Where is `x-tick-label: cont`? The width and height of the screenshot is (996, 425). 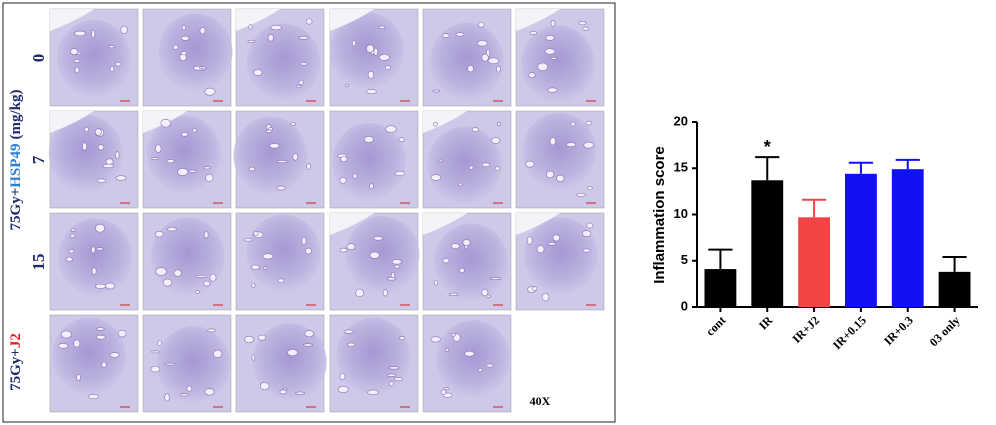
x-tick-label: cont is located at coordinates (715, 325).